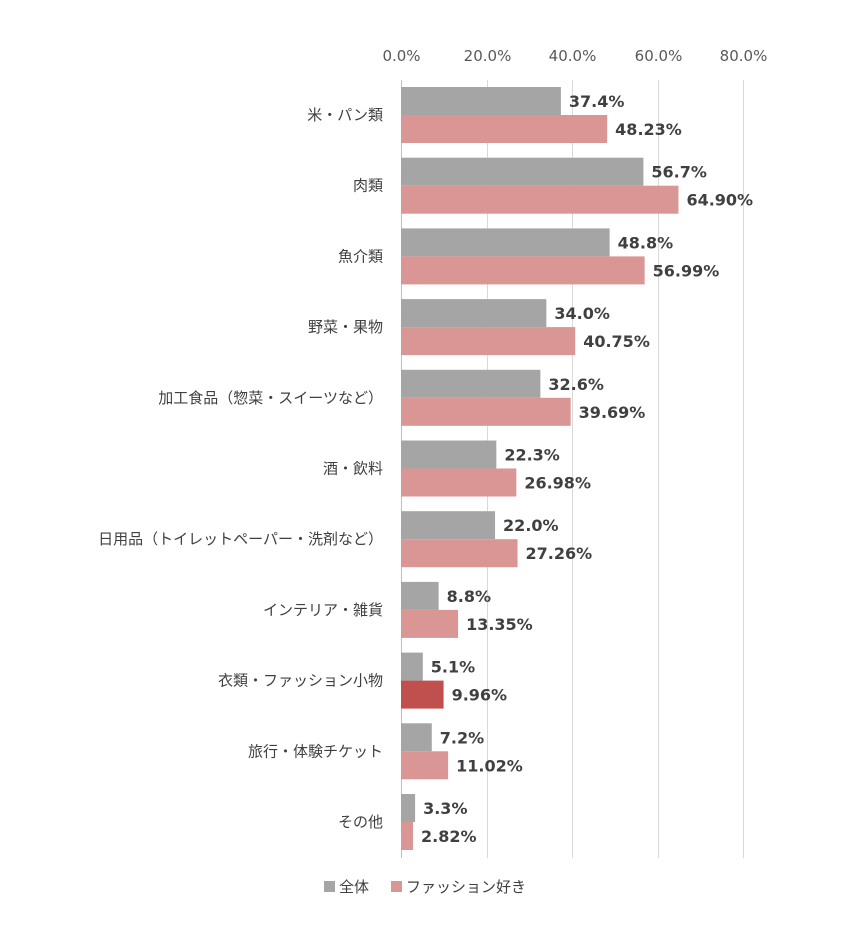 This screenshot has height=932, width=846. Describe the element at coordinates (488, 56) in the screenshot. I see `x-tick-label: 20.0%` at that location.